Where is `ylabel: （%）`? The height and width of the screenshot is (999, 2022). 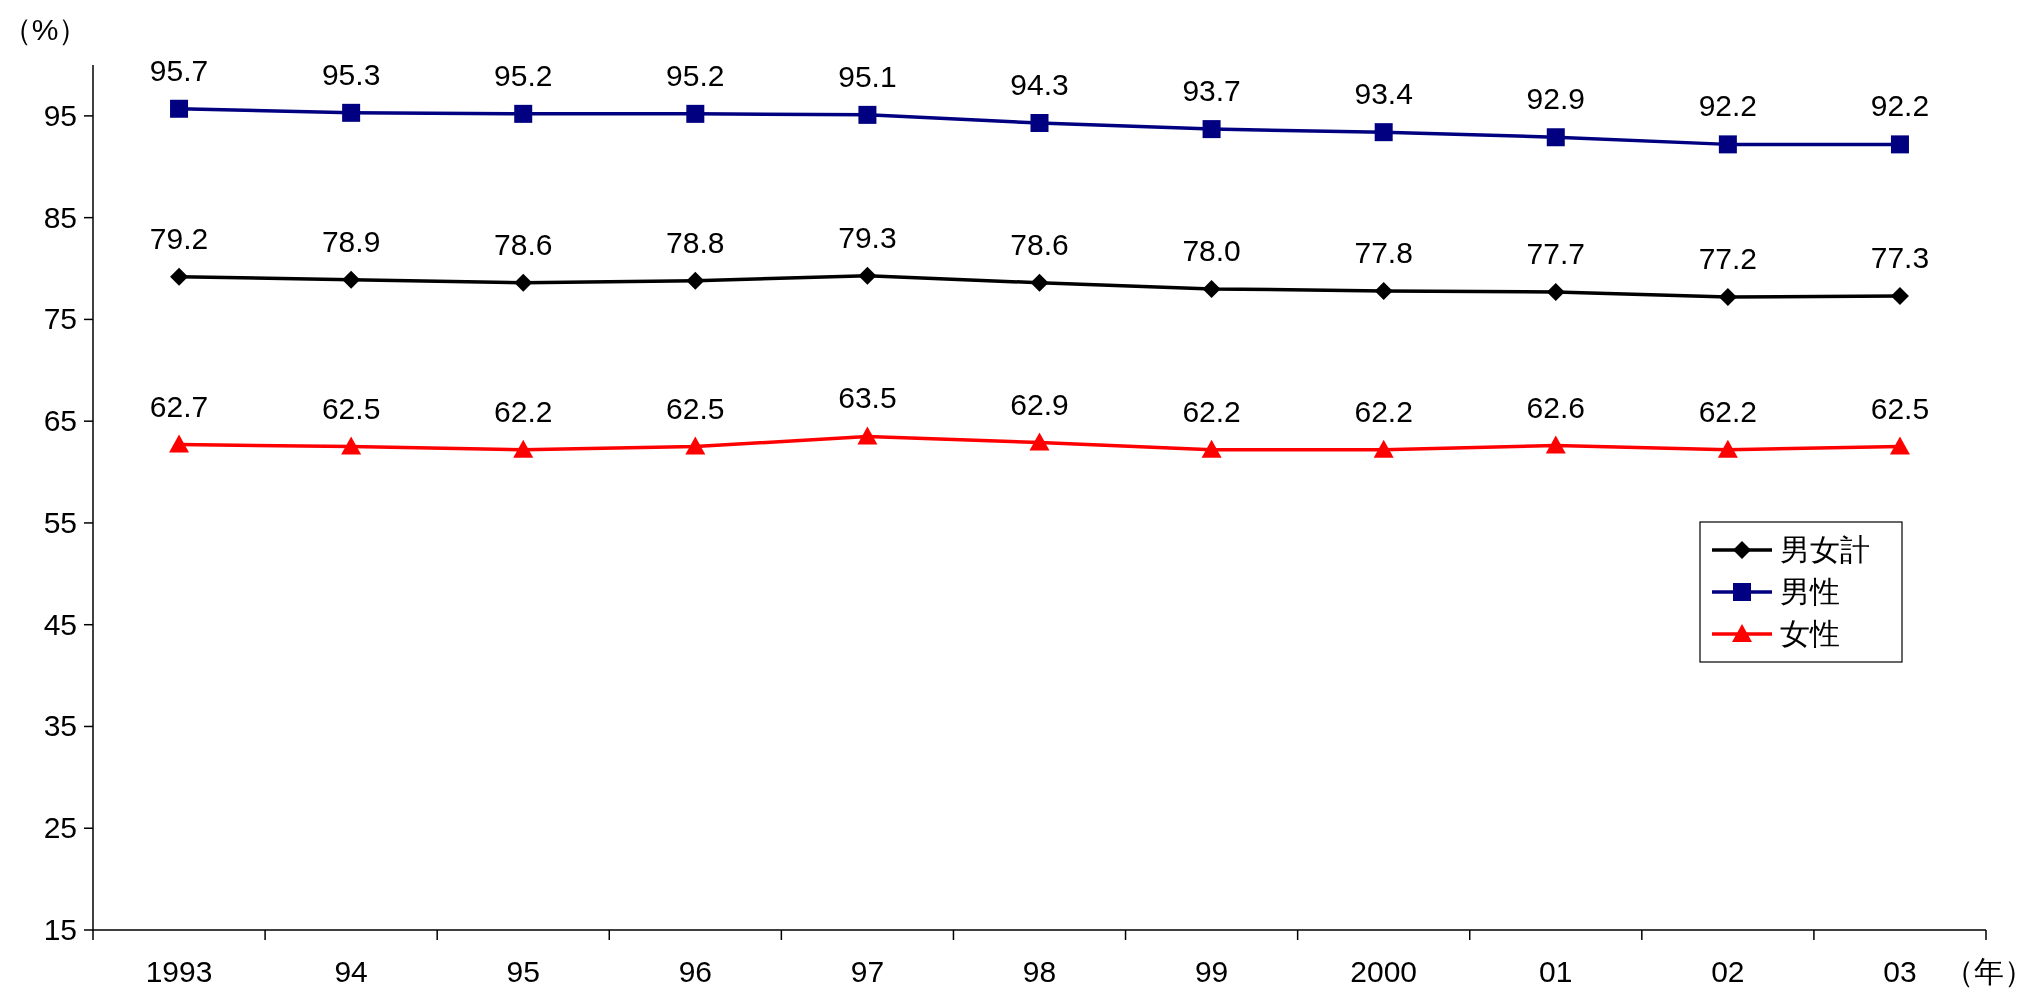
ylabel: （%） is located at coordinates (45, 29).